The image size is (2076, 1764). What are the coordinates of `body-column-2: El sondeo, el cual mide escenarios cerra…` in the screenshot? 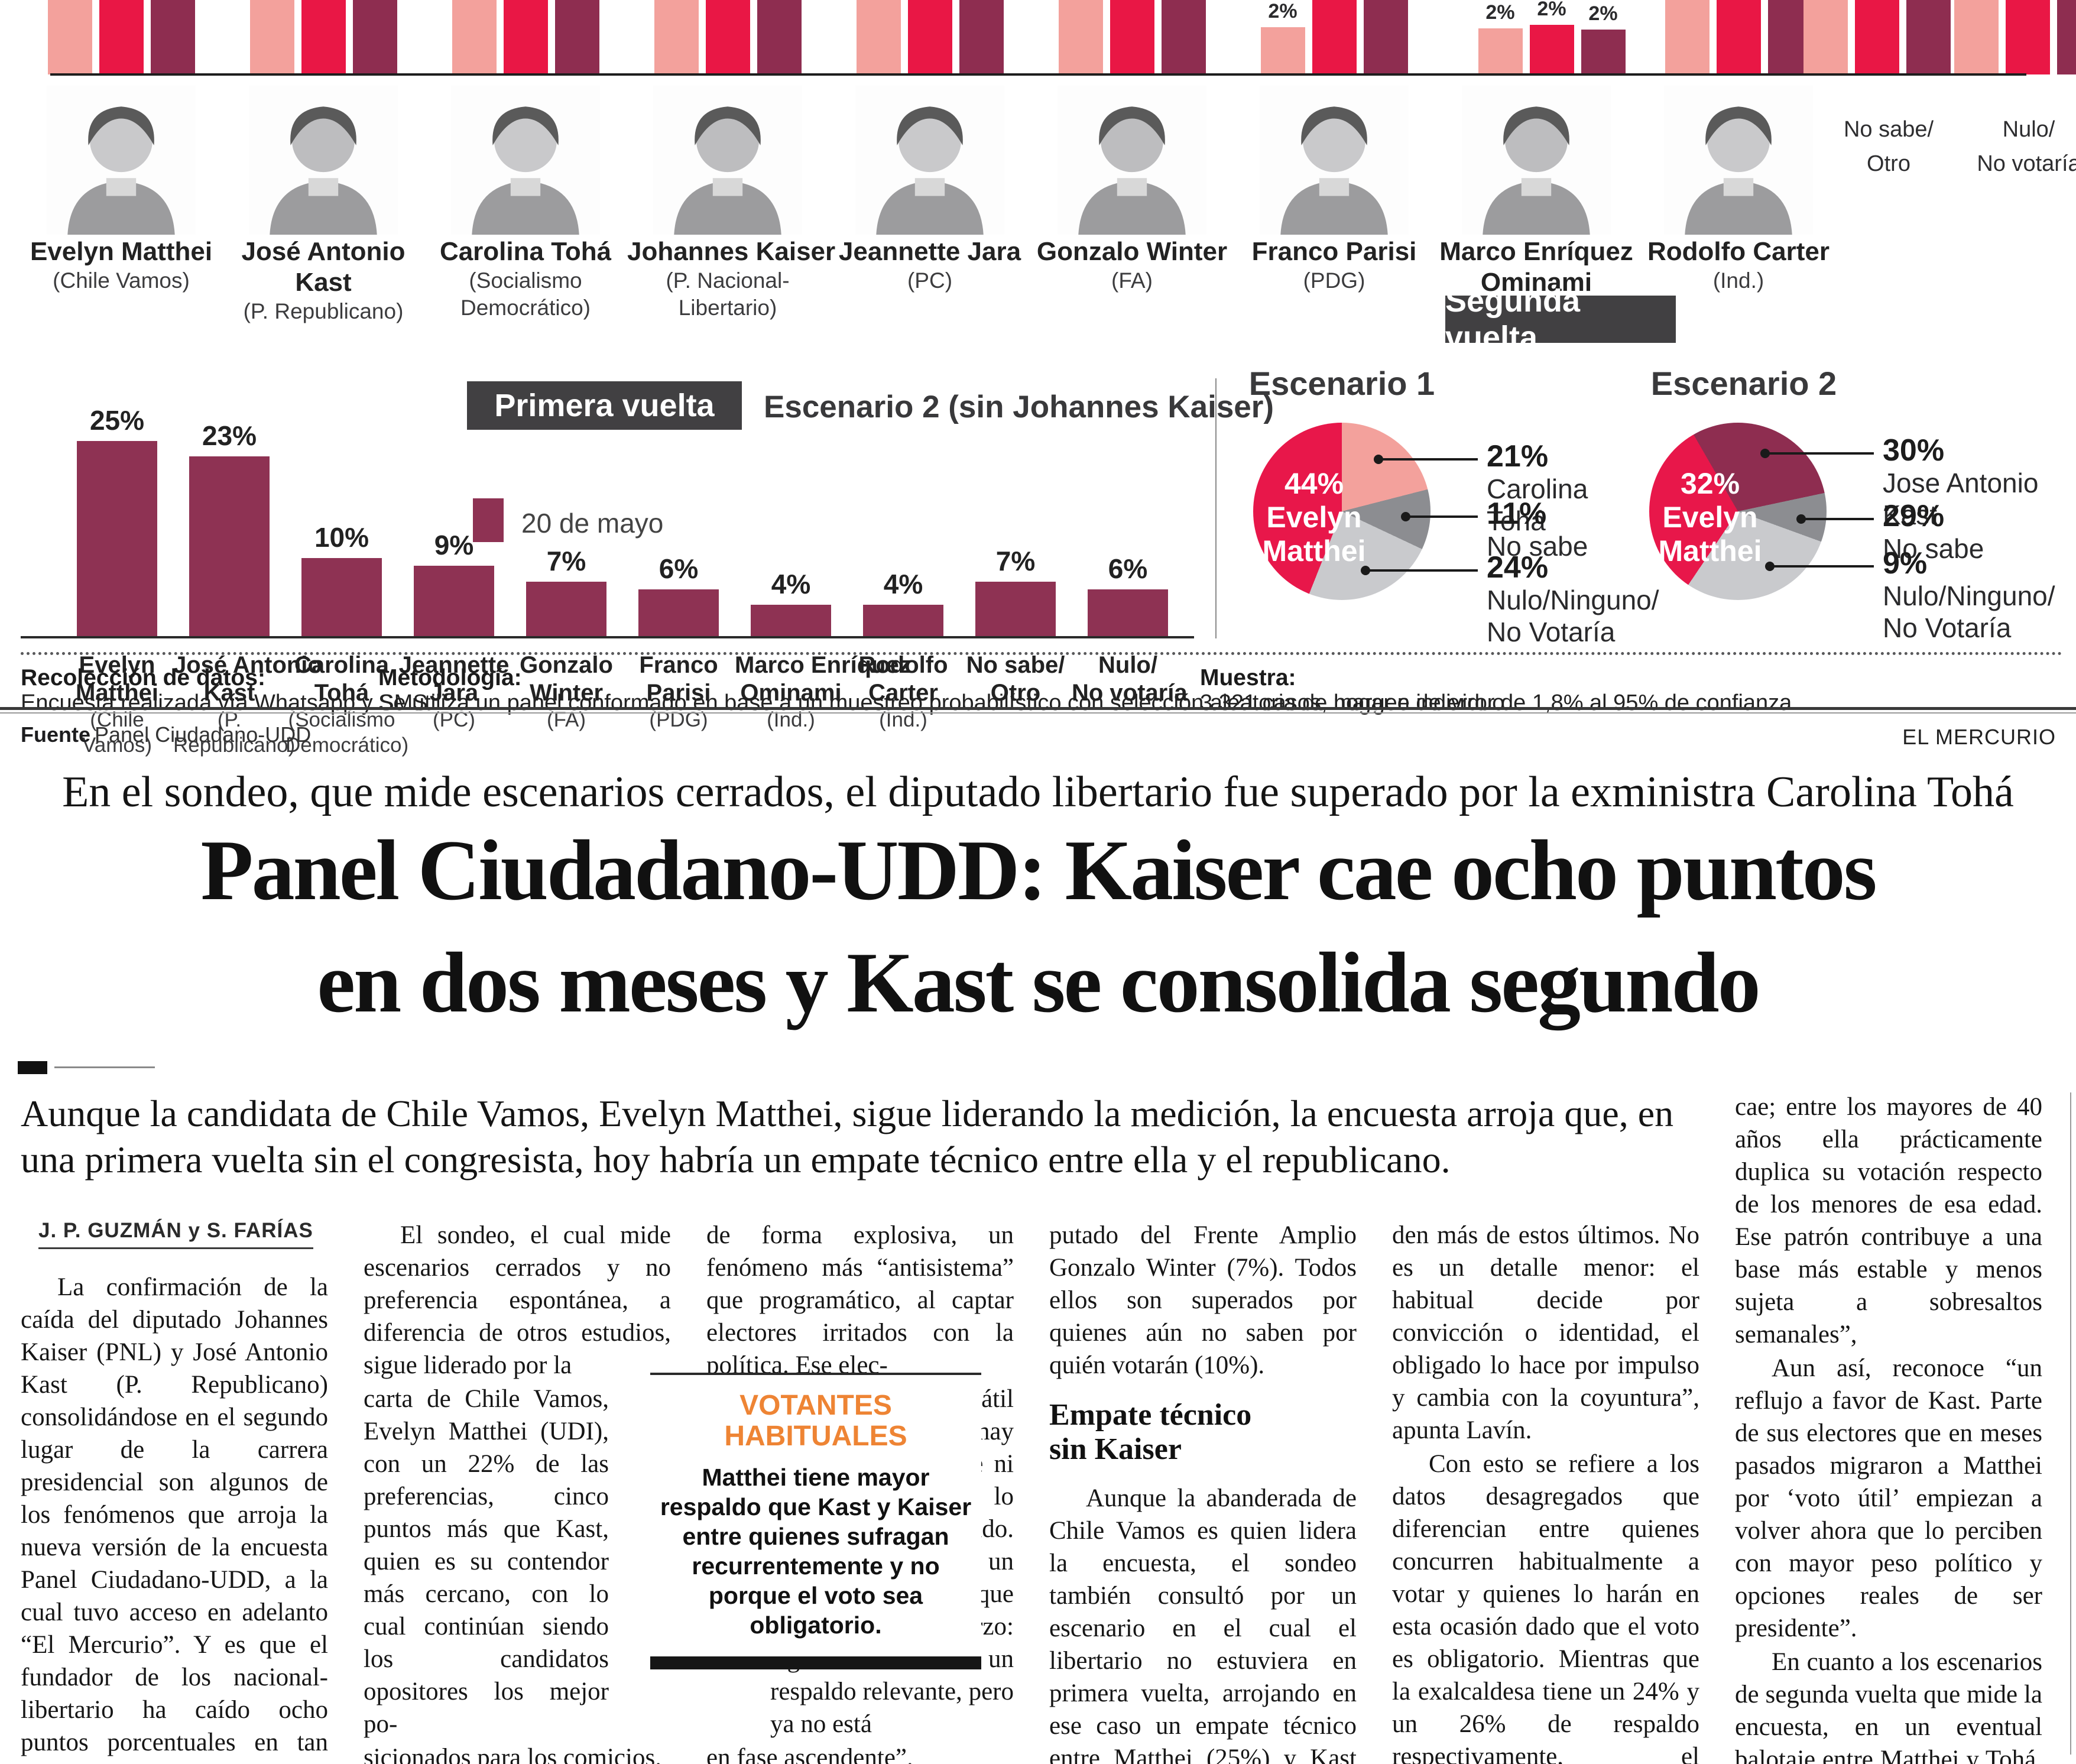 It's located at (517, 1491).